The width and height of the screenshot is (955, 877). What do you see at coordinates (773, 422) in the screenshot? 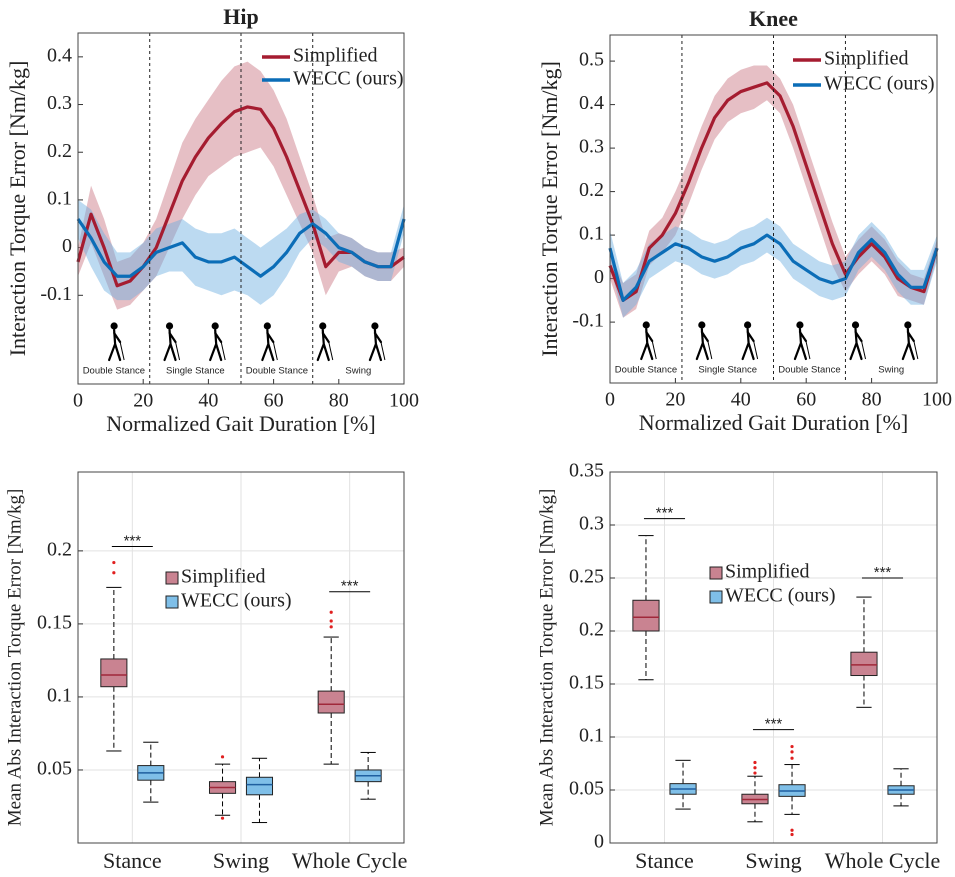
I see `x-axis-label: Normalized Gait Duration [%]` at bounding box center [773, 422].